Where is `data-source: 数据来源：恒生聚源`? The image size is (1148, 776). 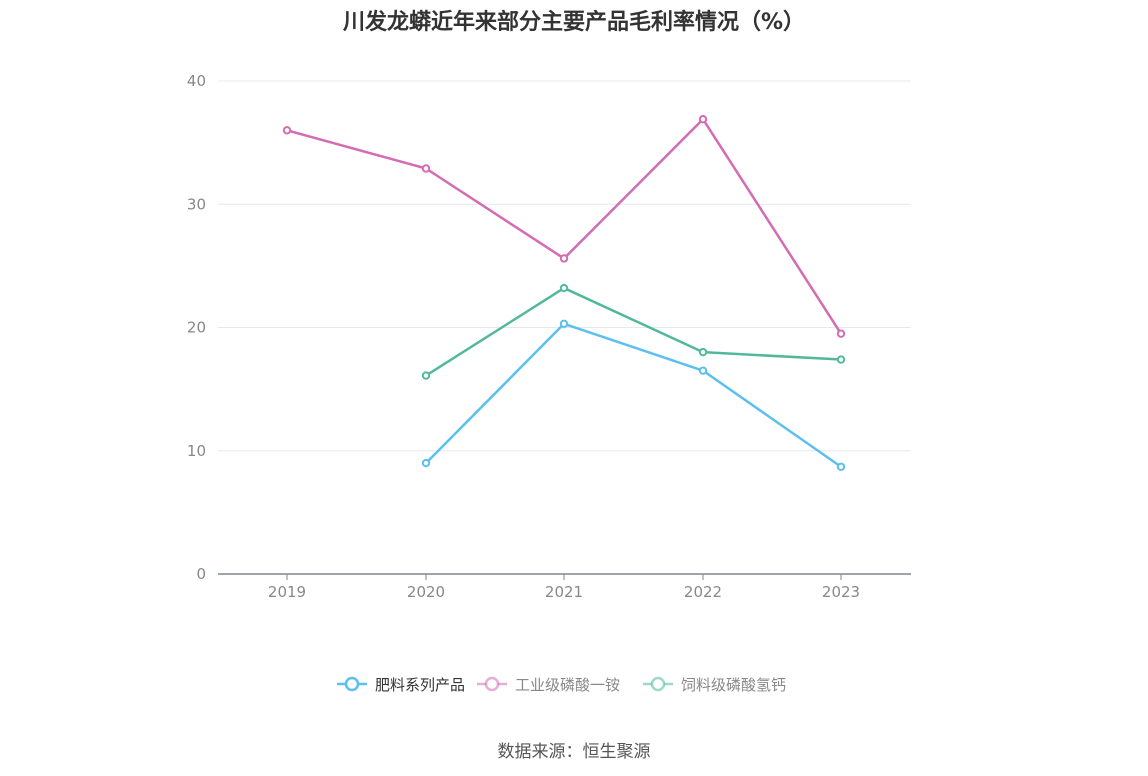
data-source: 数据来源：恒生聚源 is located at coordinates (574, 752).